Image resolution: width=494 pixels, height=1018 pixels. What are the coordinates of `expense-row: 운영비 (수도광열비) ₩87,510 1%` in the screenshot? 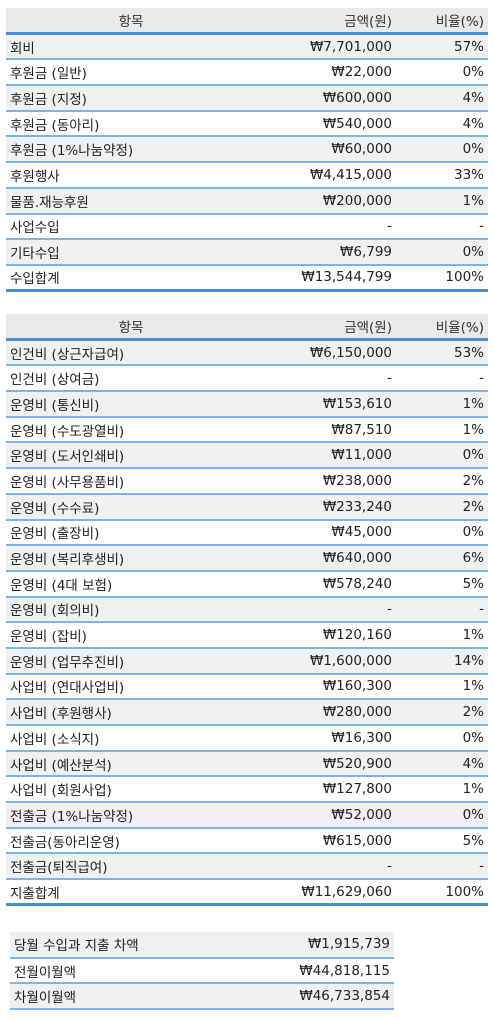 It's located at (247, 429).